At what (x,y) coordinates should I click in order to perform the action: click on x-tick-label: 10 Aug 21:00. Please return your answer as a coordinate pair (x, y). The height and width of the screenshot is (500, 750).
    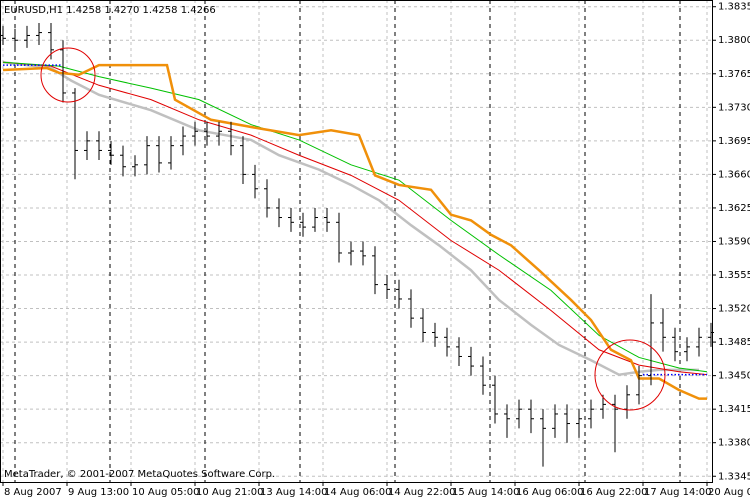
    Looking at the image, I should click on (229, 492).